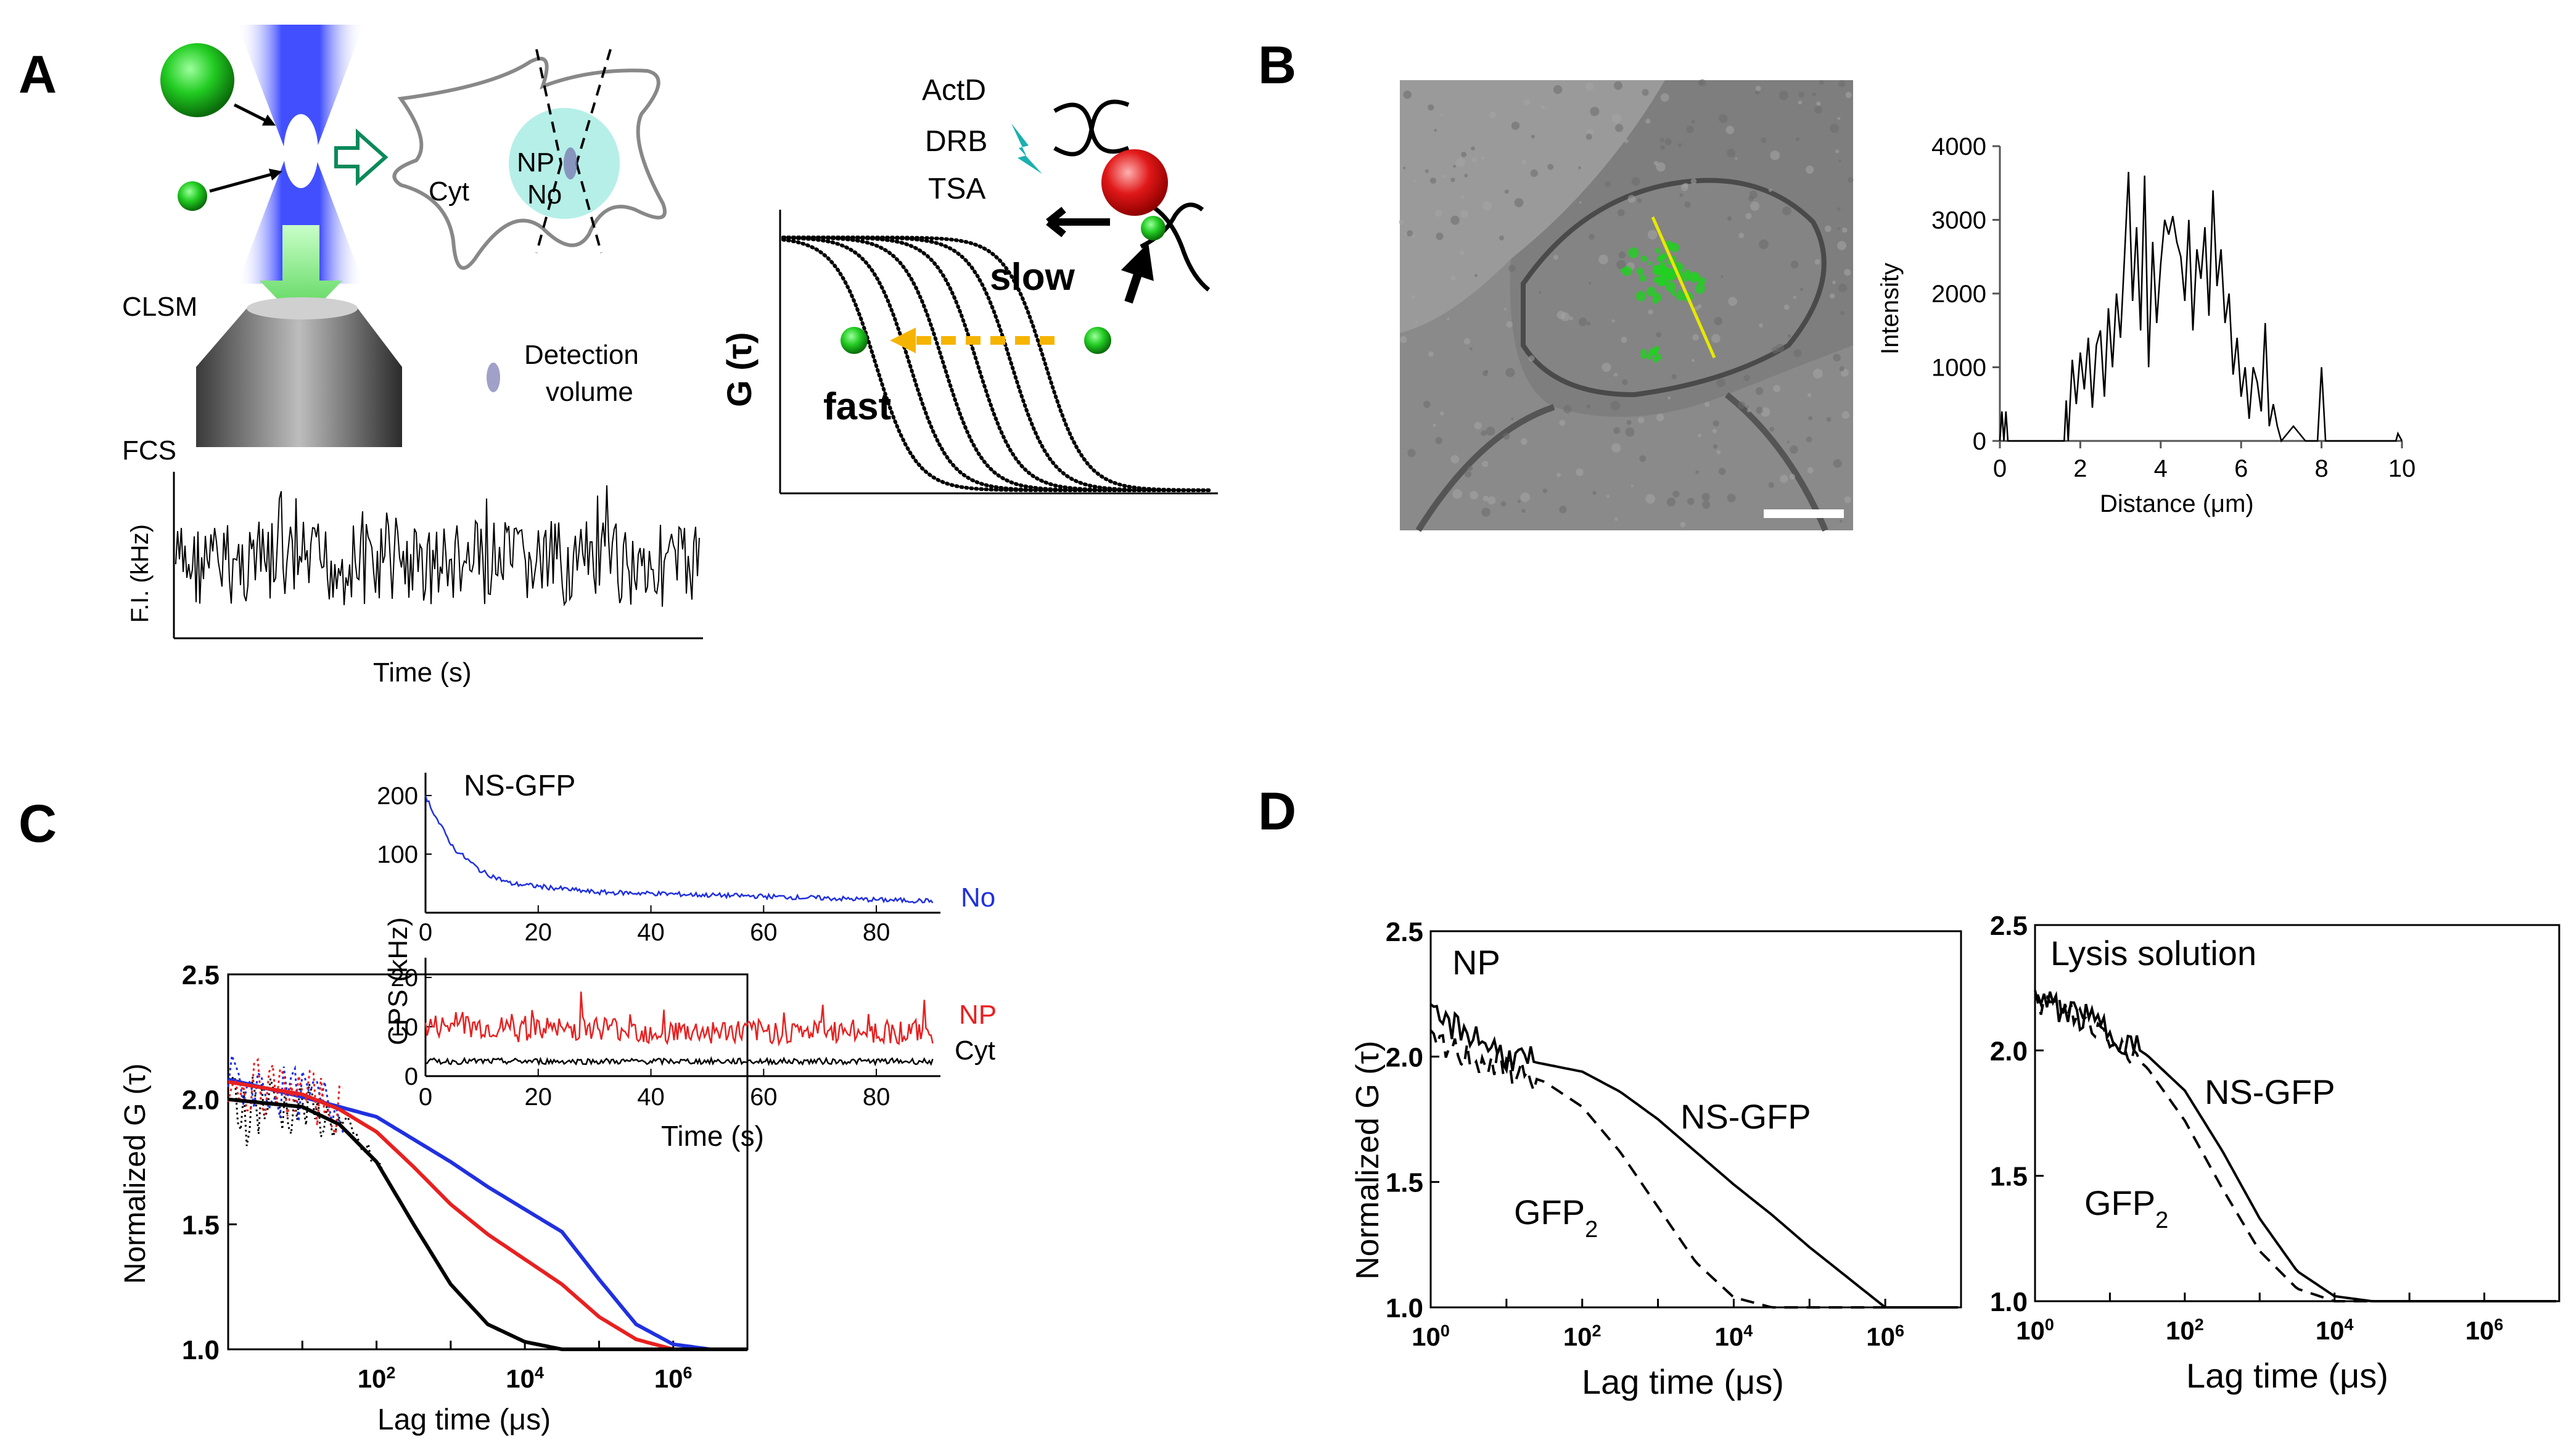 The image size is (2574, 1456). I want to click on y-tick-label: 2.0, so click(2009, 1051).